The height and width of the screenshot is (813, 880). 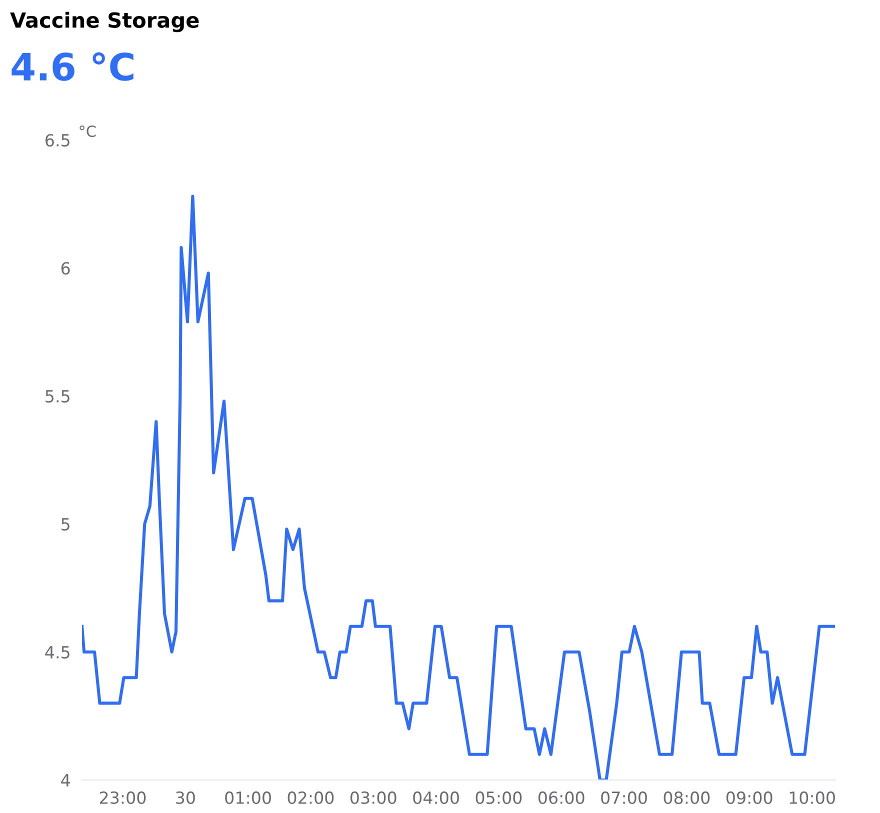 What do you see at coordinates (73, 66) in the screenshot?
I see `chart-subtitle: 4.6 °C` at bounding box center [73, 66].